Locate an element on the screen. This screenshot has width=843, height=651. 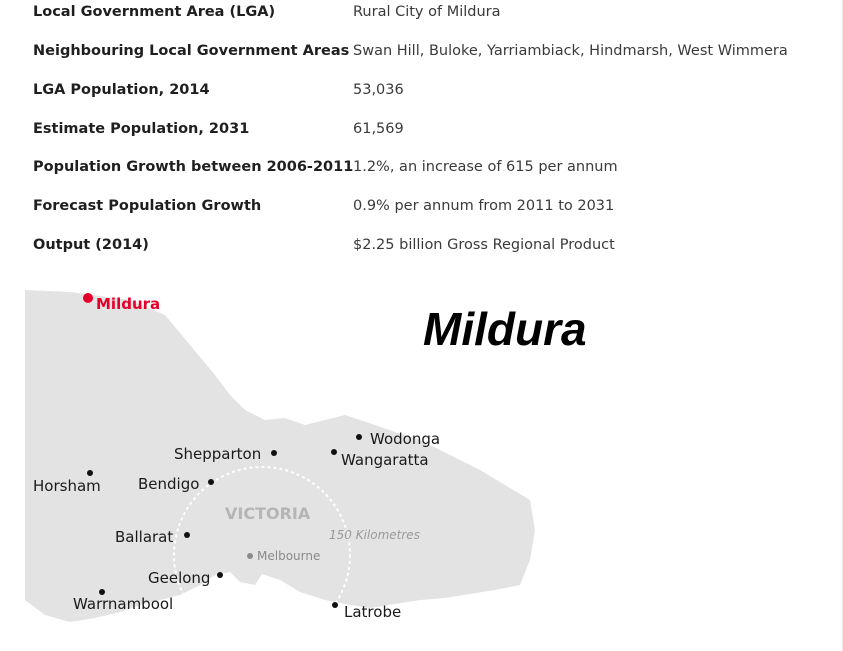
horsham-label: Horsham is located at coordinates (67, 486).